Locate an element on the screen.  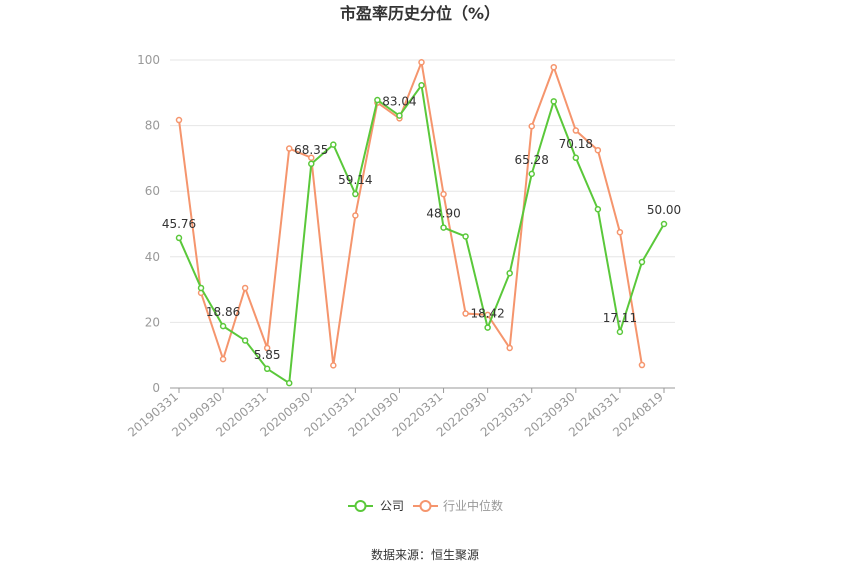
data-label: 18.42 is located at coordinates (487, 314).